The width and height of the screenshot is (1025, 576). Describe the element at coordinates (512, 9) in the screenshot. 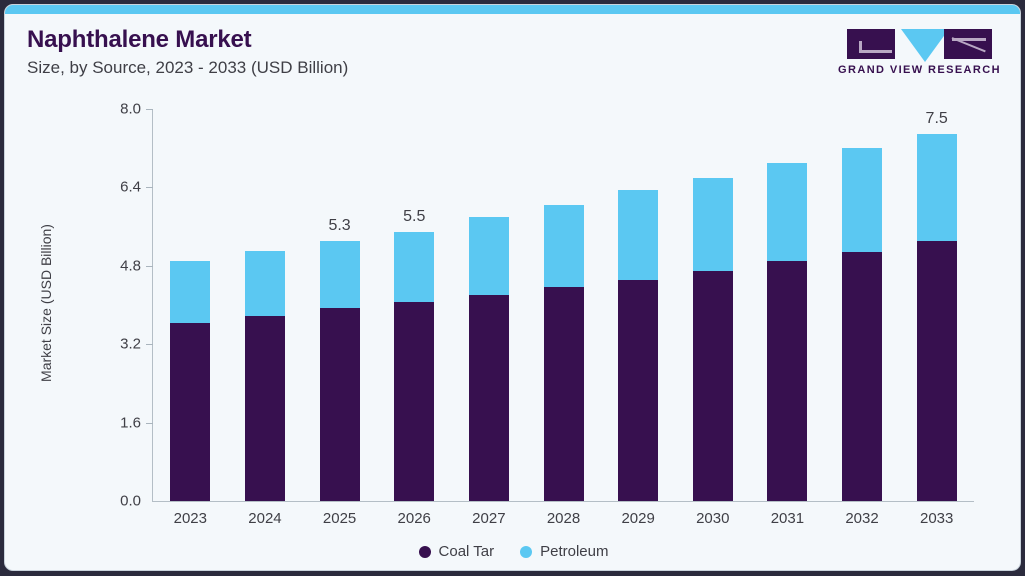

I see `accent-top-bar` at that location.